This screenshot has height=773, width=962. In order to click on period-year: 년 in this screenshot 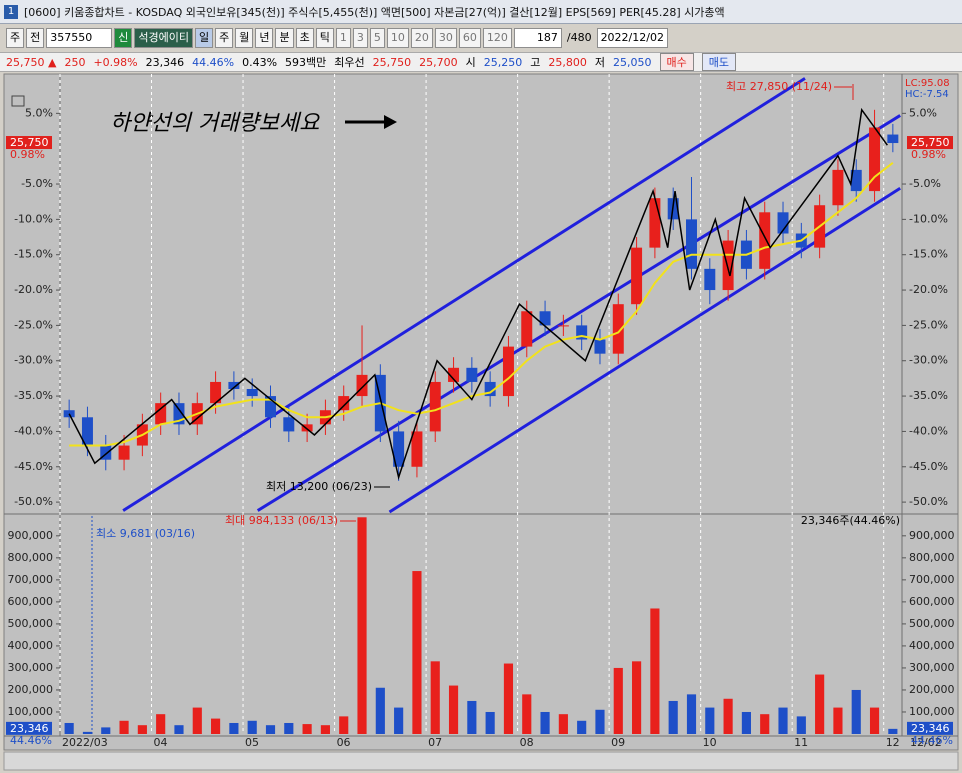, I will do `click(264, 38)`.